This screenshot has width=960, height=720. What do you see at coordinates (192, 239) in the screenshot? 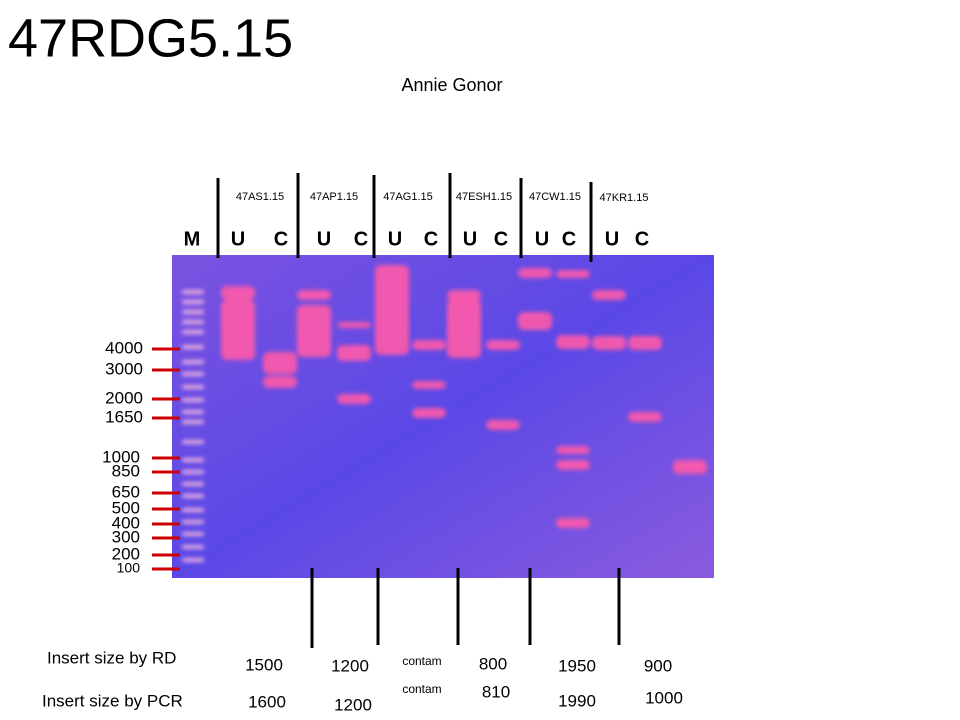
I see `lane-label: M` at bounding box center [192, 239].